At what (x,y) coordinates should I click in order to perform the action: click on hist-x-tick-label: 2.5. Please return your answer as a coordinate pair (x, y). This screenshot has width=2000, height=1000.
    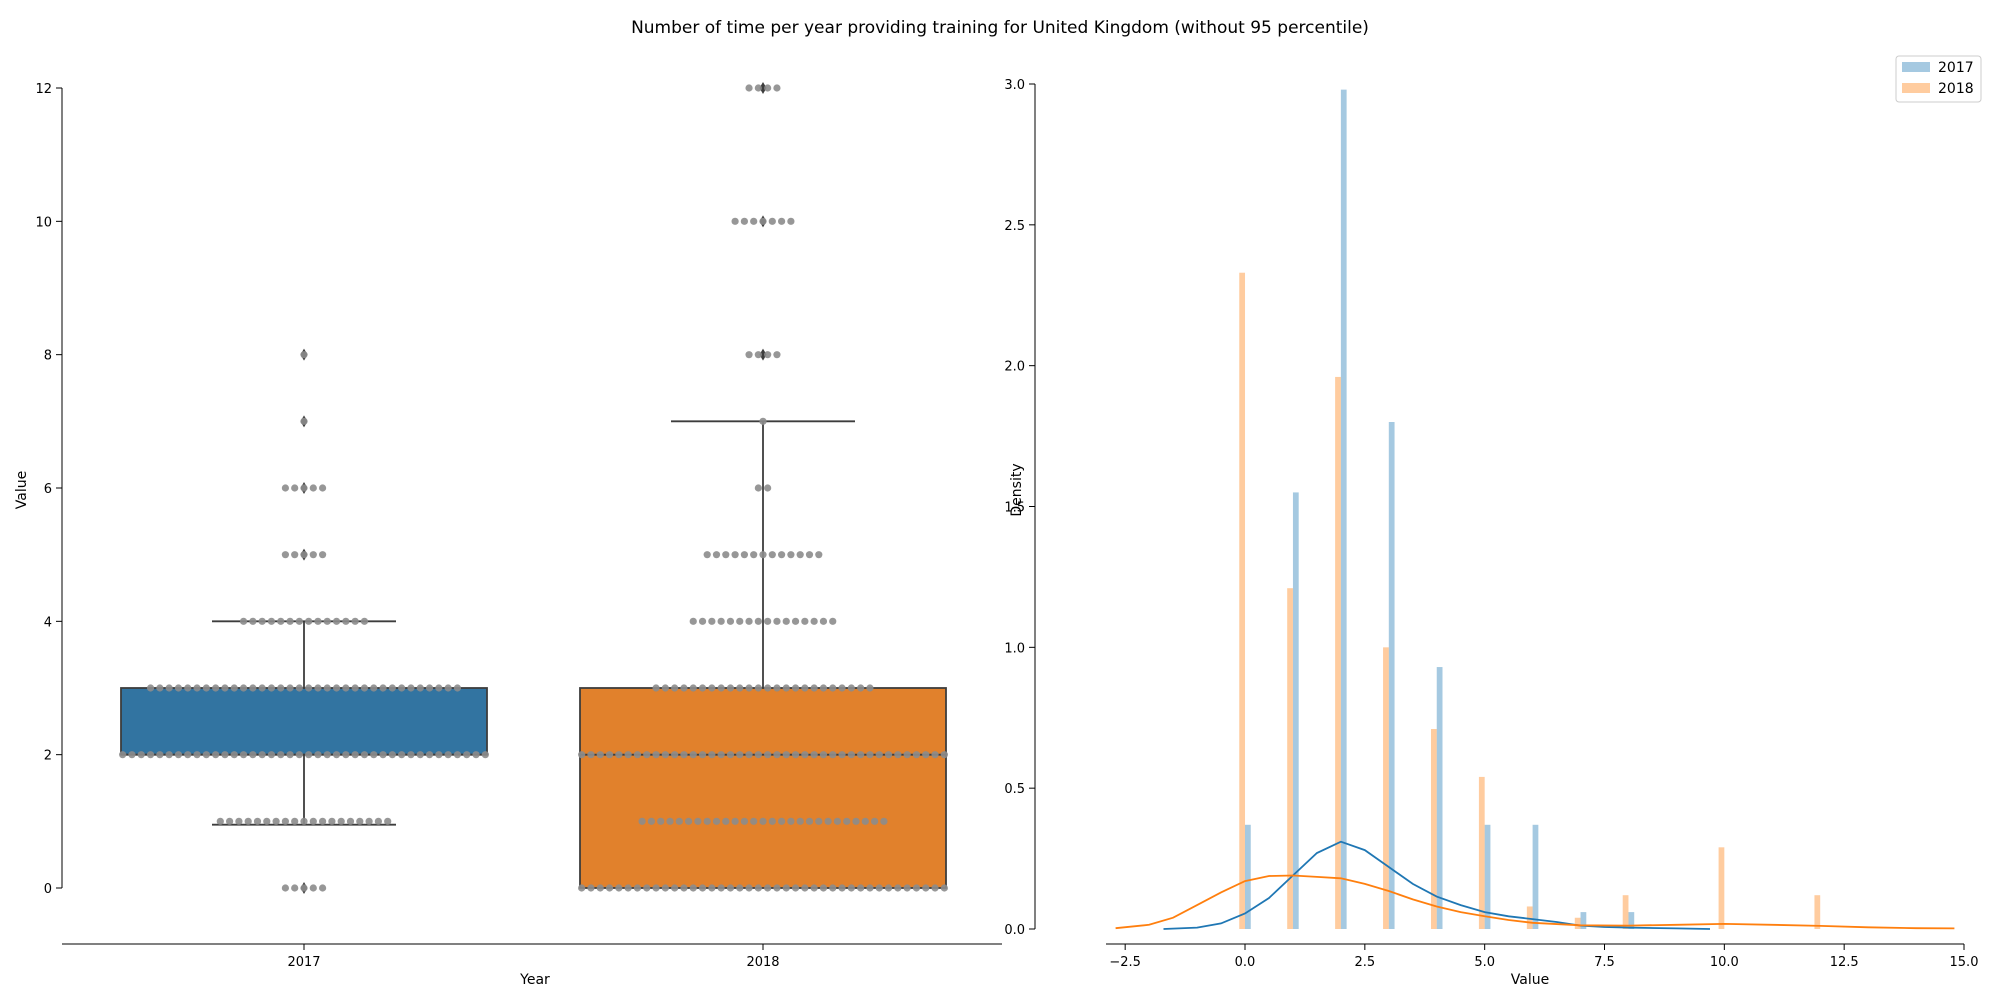
    Looking at the image, I should click on (1364, 962).